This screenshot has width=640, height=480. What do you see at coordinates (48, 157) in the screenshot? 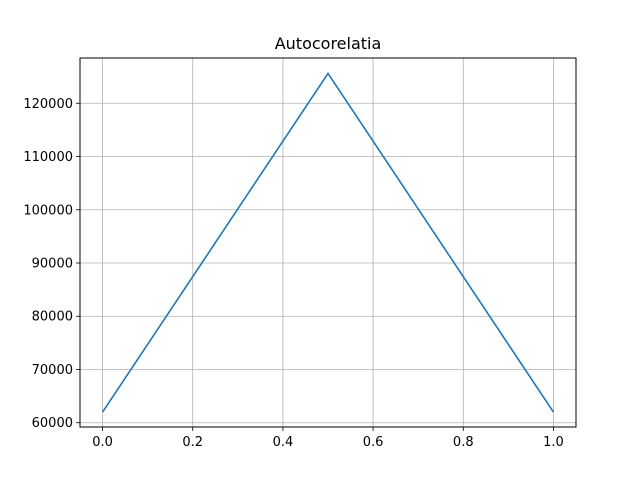
I see `y-tick-label: 110000` at bounding box center [48, 157].